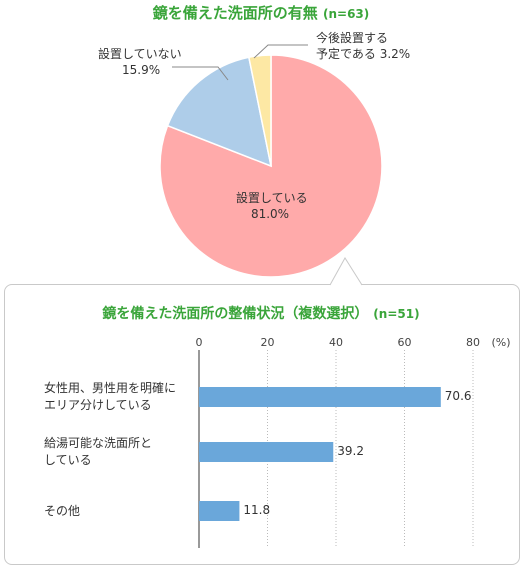 This screenshot has height=565, width=522. What do you see at coordinates (280, 51) in the screenshot?
I see `leader-line-planned` at bounding box center [280, 51].